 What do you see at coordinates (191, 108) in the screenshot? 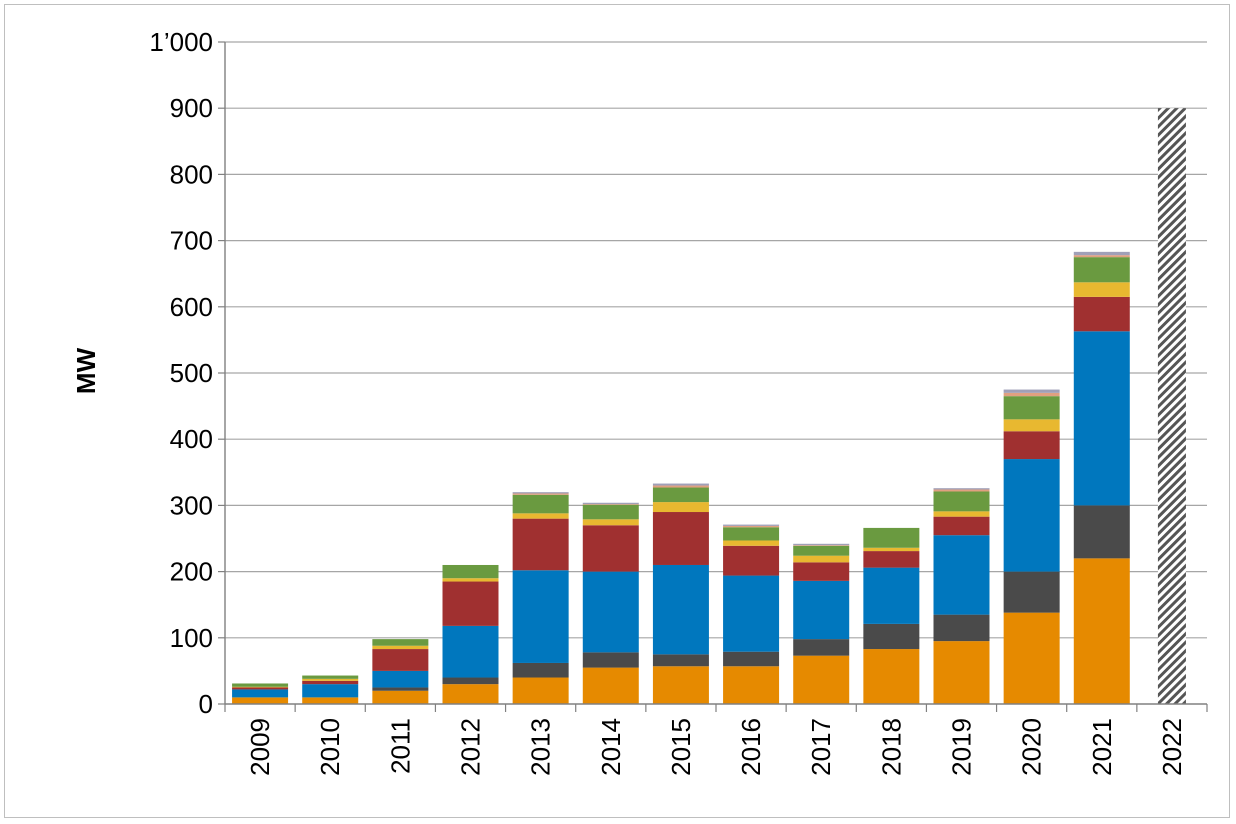
I see `y-tick-label: 900` at bounding box center [191, 108].